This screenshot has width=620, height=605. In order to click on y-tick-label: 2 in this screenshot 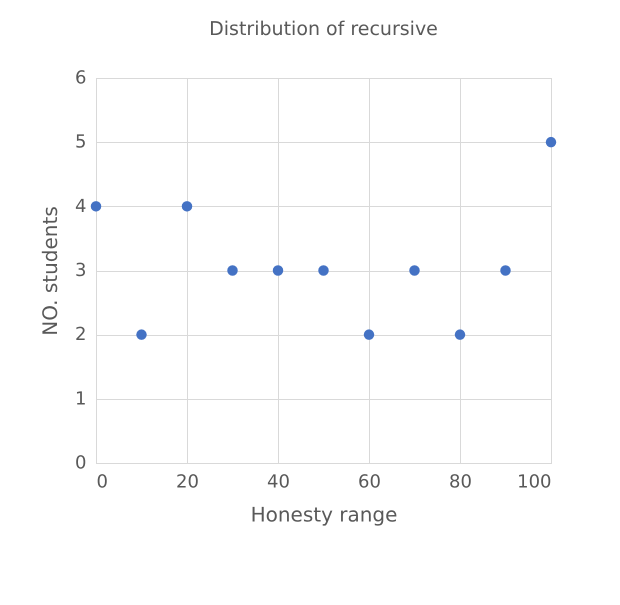, I will do `click(80, 335)`.